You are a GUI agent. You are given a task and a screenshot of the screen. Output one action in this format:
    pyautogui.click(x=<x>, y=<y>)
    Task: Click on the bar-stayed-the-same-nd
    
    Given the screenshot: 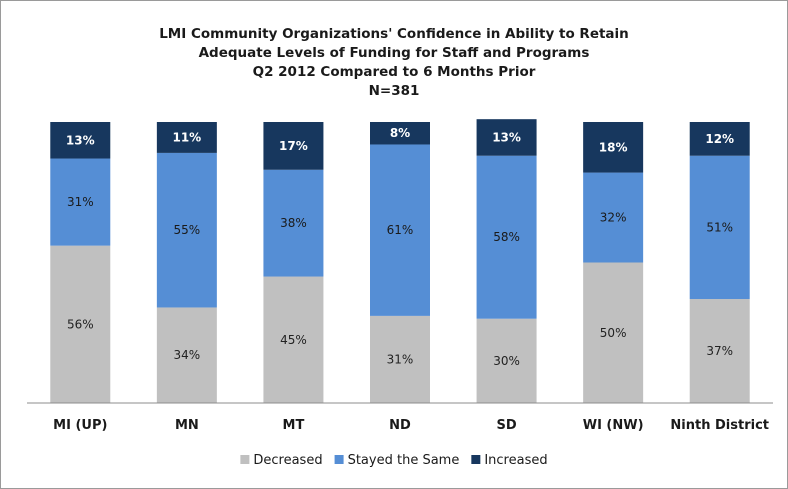 What is the action you would take?
    pyautogui.click(x=400, y=230)
    